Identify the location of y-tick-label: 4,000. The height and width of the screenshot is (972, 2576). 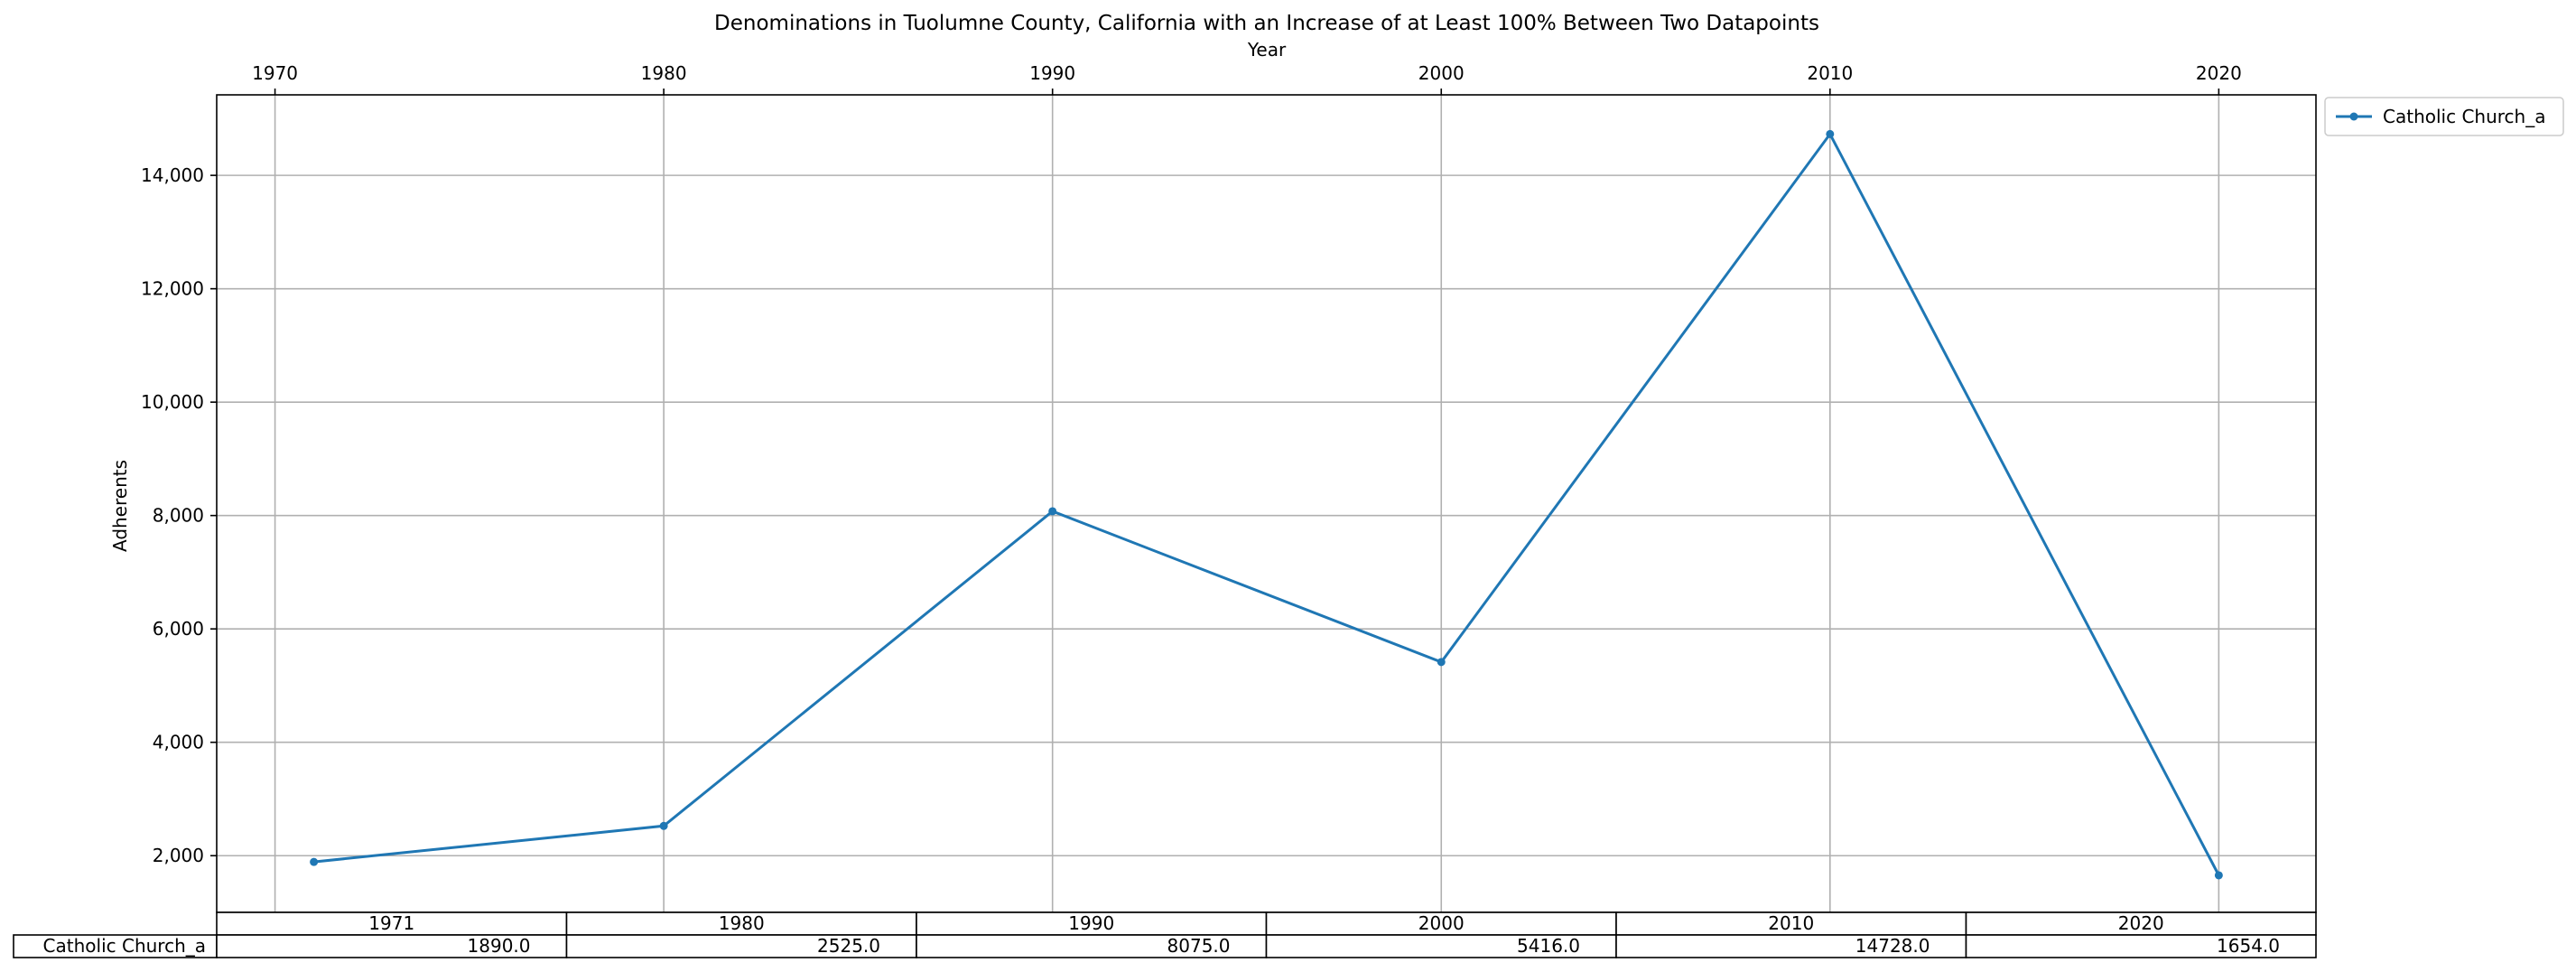
(178, 742).